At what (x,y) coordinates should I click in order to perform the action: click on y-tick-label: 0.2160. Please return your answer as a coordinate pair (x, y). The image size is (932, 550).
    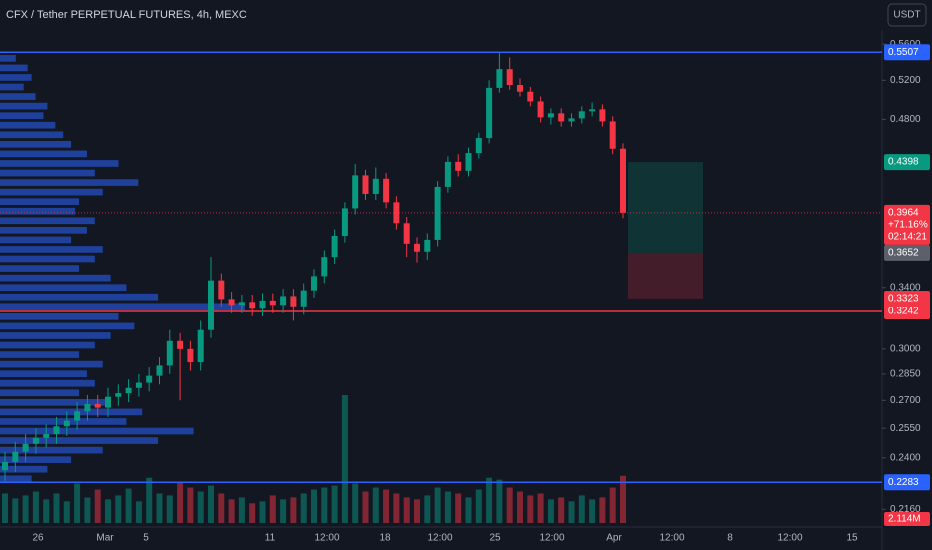
    Looking at the image, I should click on (905, 509).